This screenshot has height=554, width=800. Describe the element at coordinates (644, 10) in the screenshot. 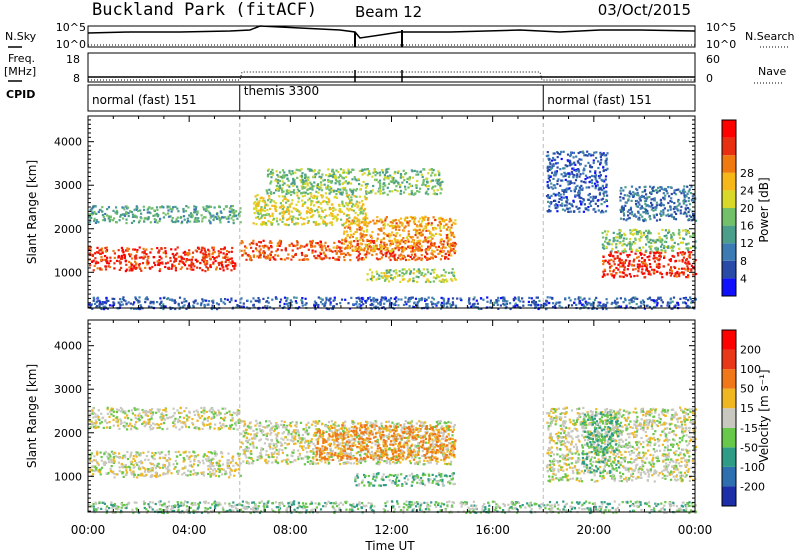

I see `date-title: 03/Oct/2015` at that location.